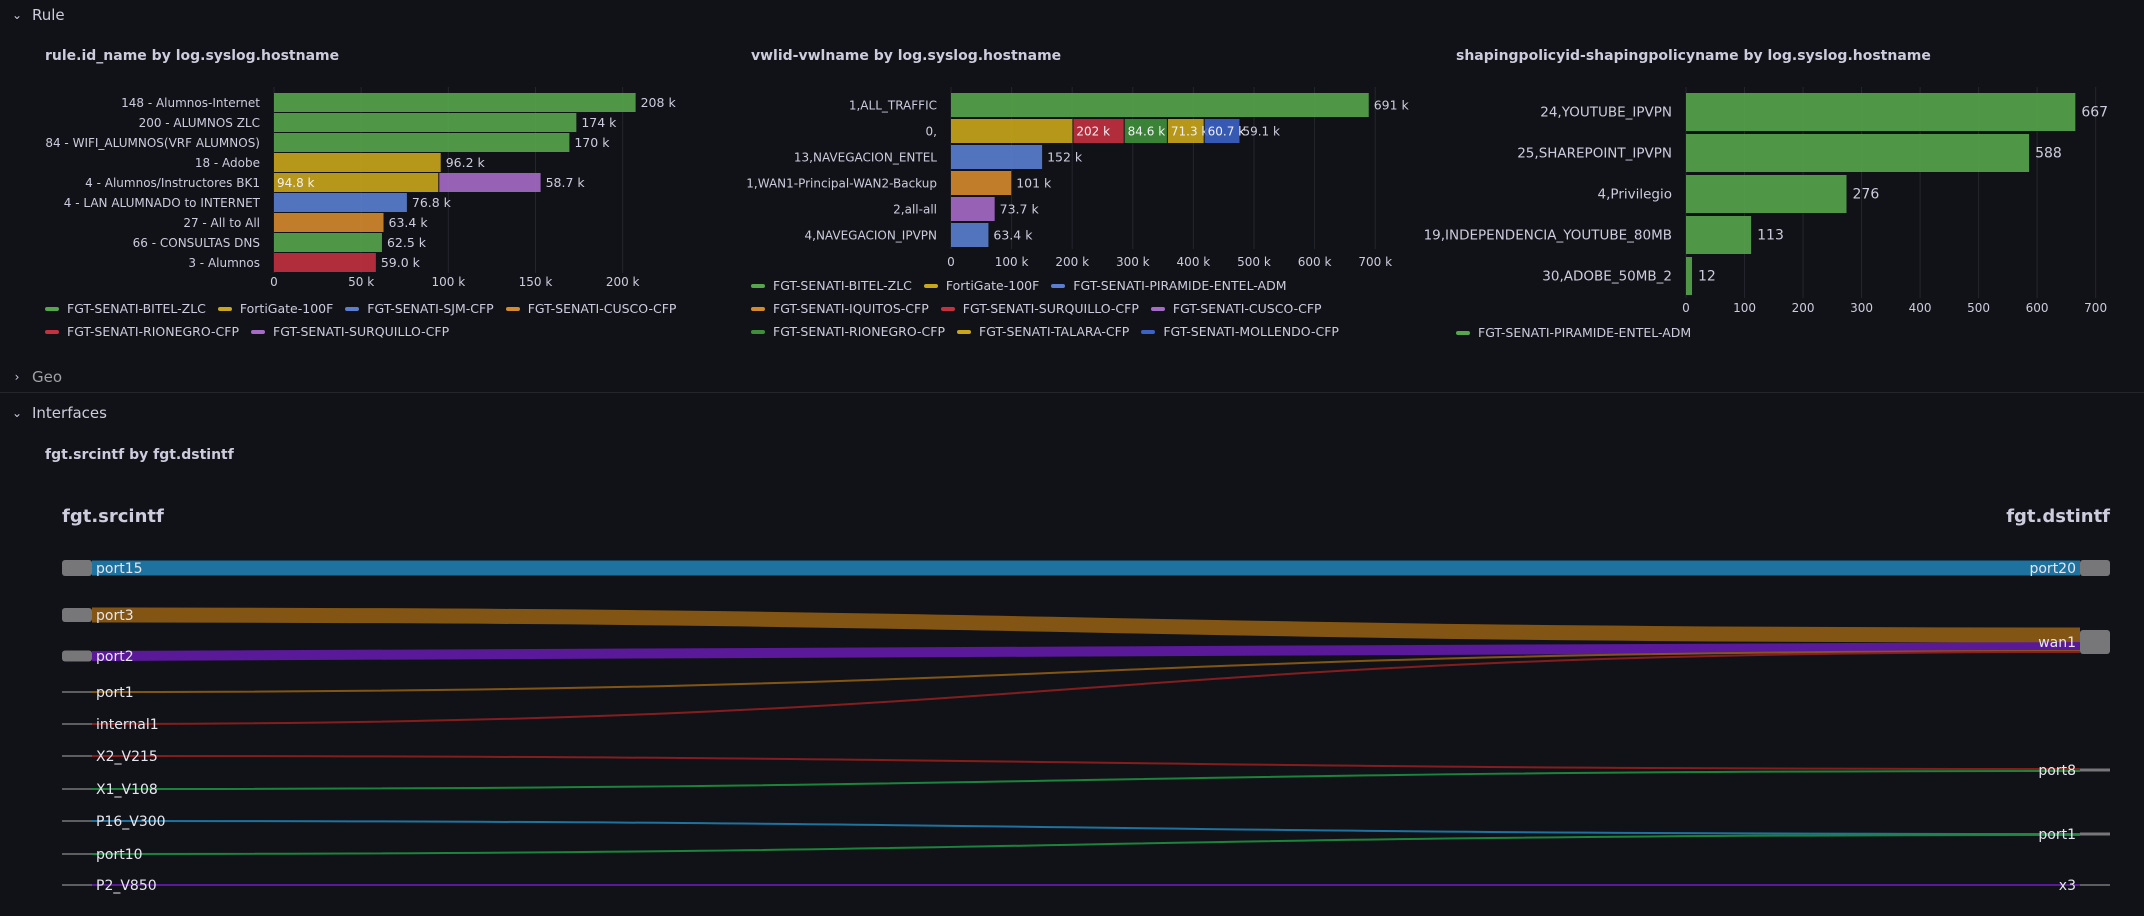 The image size is (2144, 916). What do you see at coordinates (1607, 277) in the screenshot?
I see `category-label: 30,ADOBE_50MB_2` at bounding box center [1607, 277].